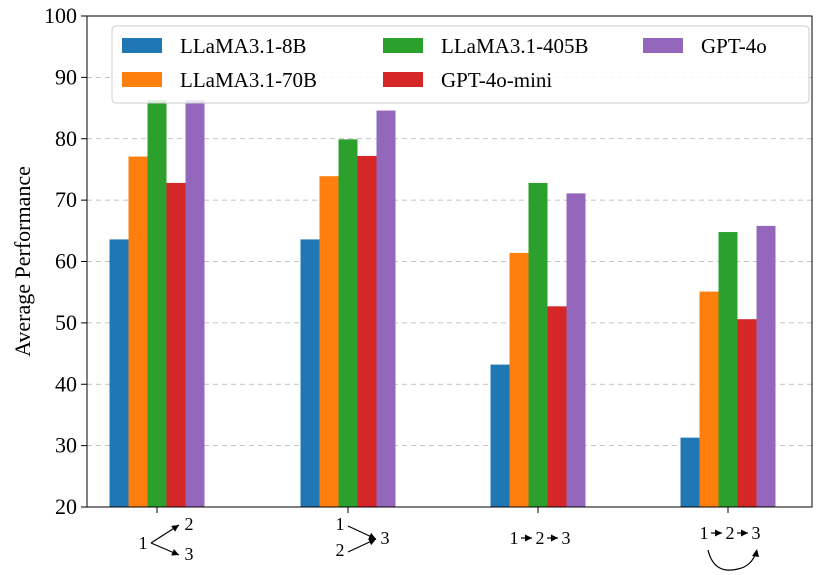  What do you see at coordinates (248, 80) in the screenshot?
I see `legend-label: LLaMA3.1-70B` at bounding box center [248, 80].